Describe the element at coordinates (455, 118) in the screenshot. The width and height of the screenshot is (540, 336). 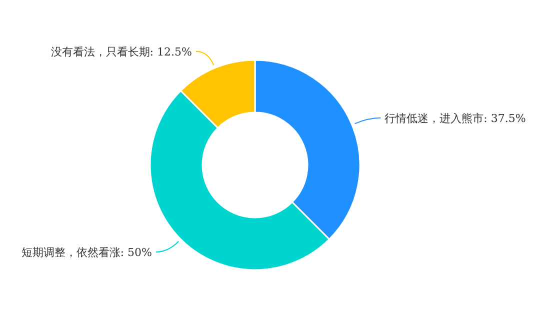
I see `slice-label: 行情低迷，进入熊市: 37.5%` at that location.